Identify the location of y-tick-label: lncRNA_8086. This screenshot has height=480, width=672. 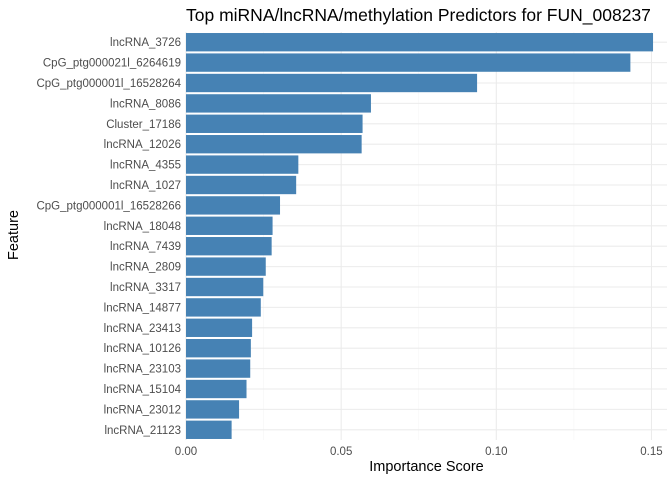
(145, 104).